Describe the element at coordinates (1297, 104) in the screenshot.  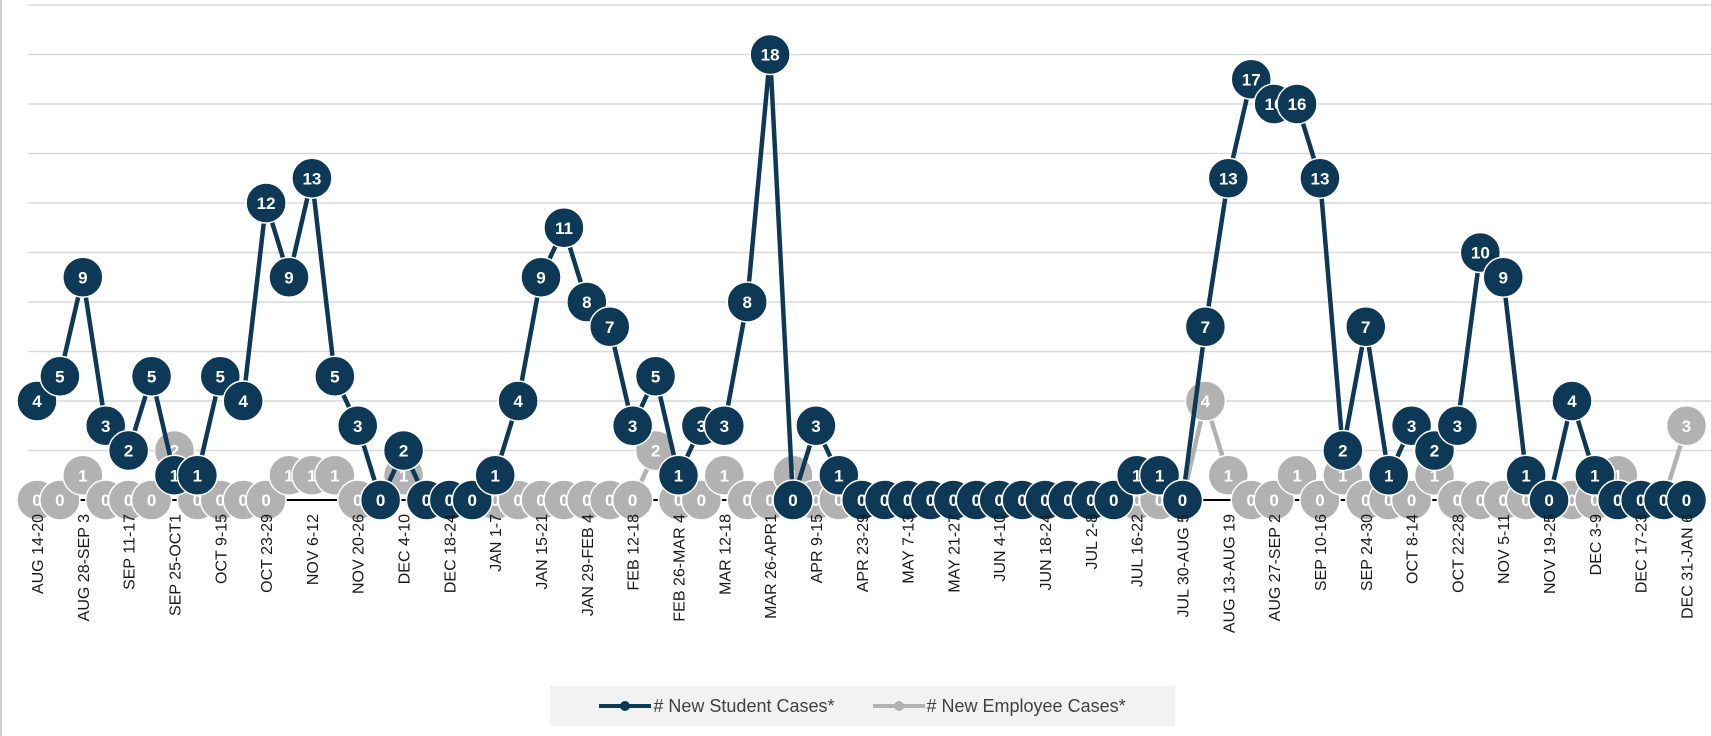
I see `data-label: 16` at that location.